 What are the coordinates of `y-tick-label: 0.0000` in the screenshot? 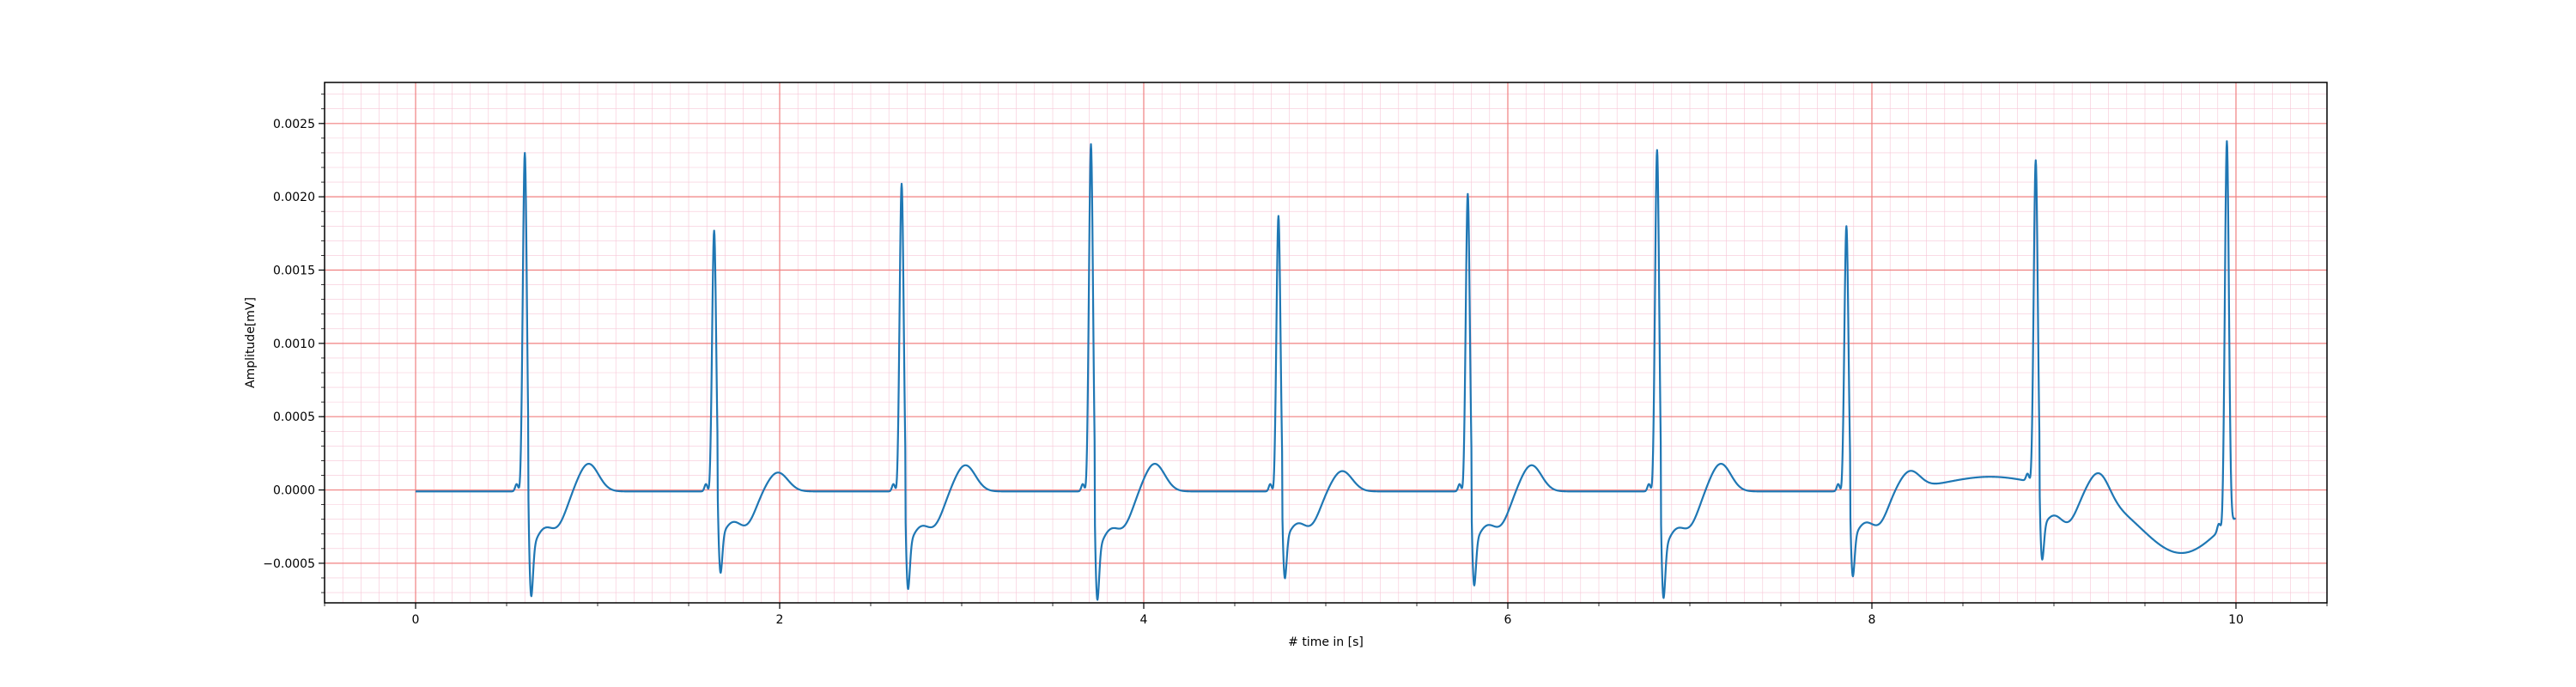 It's located at (294, 491).